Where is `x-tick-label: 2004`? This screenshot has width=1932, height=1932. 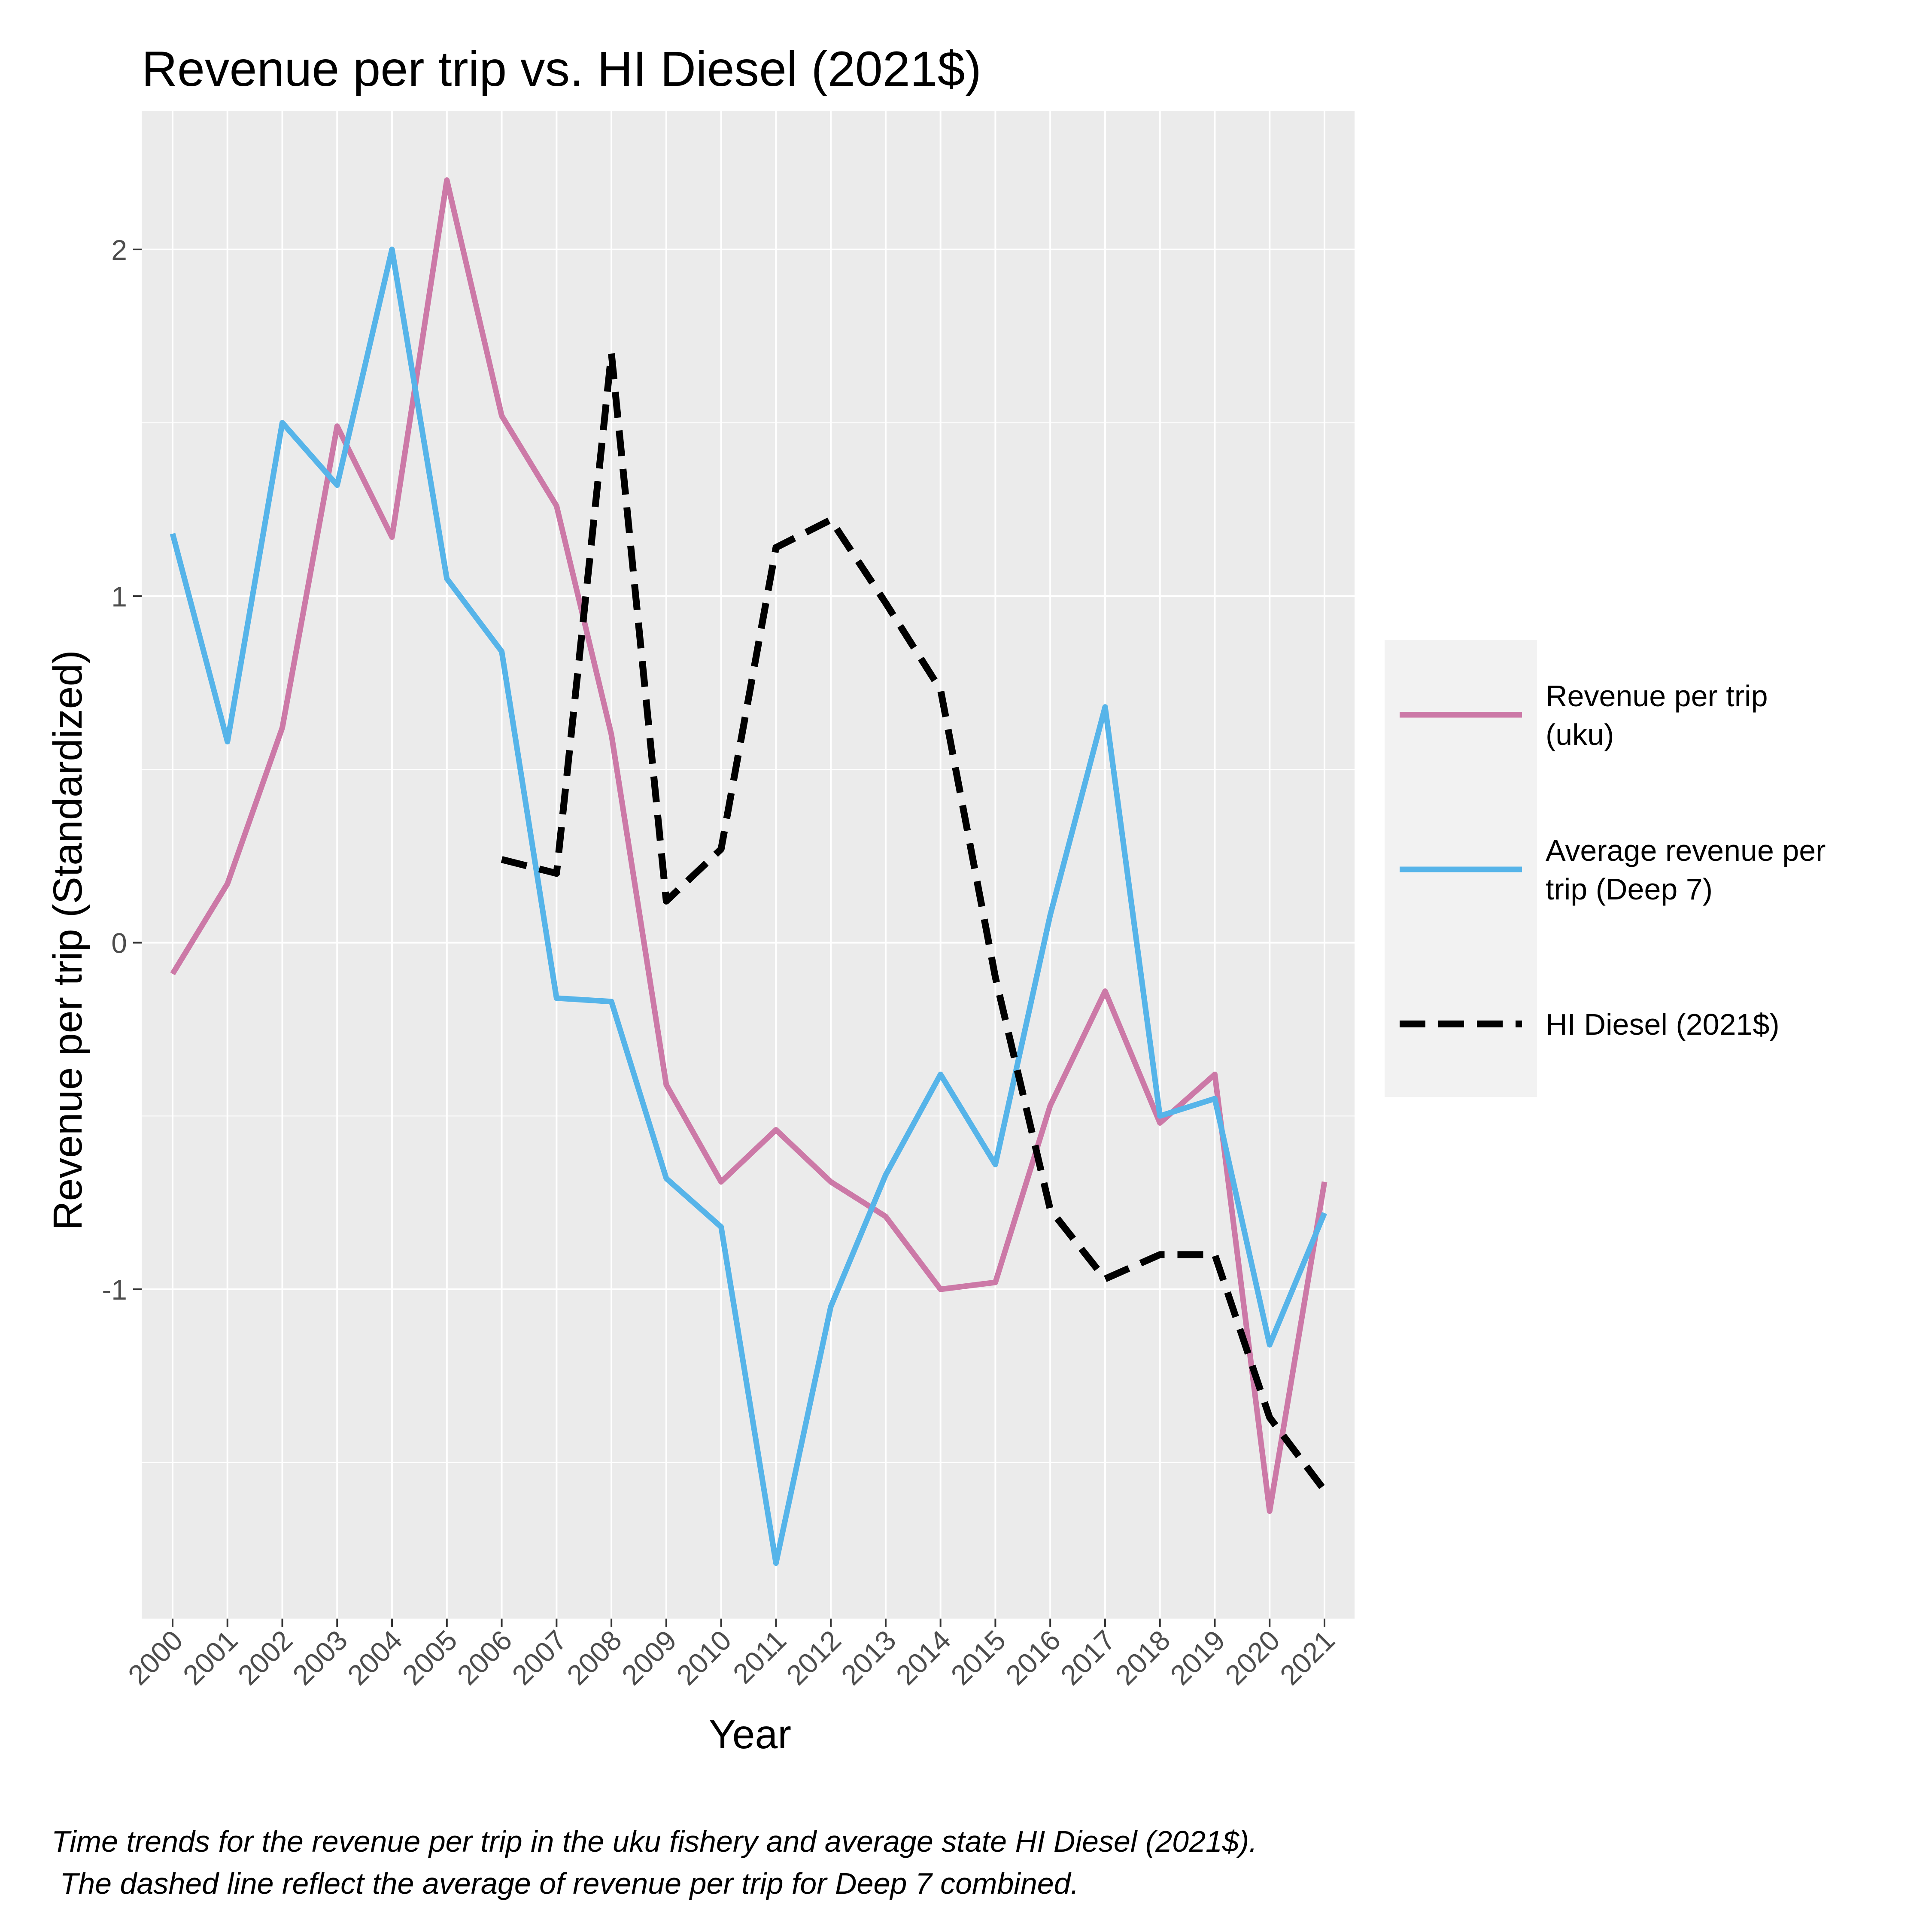 x-tick-label: 2004 is located at coordinates (375, 1657).